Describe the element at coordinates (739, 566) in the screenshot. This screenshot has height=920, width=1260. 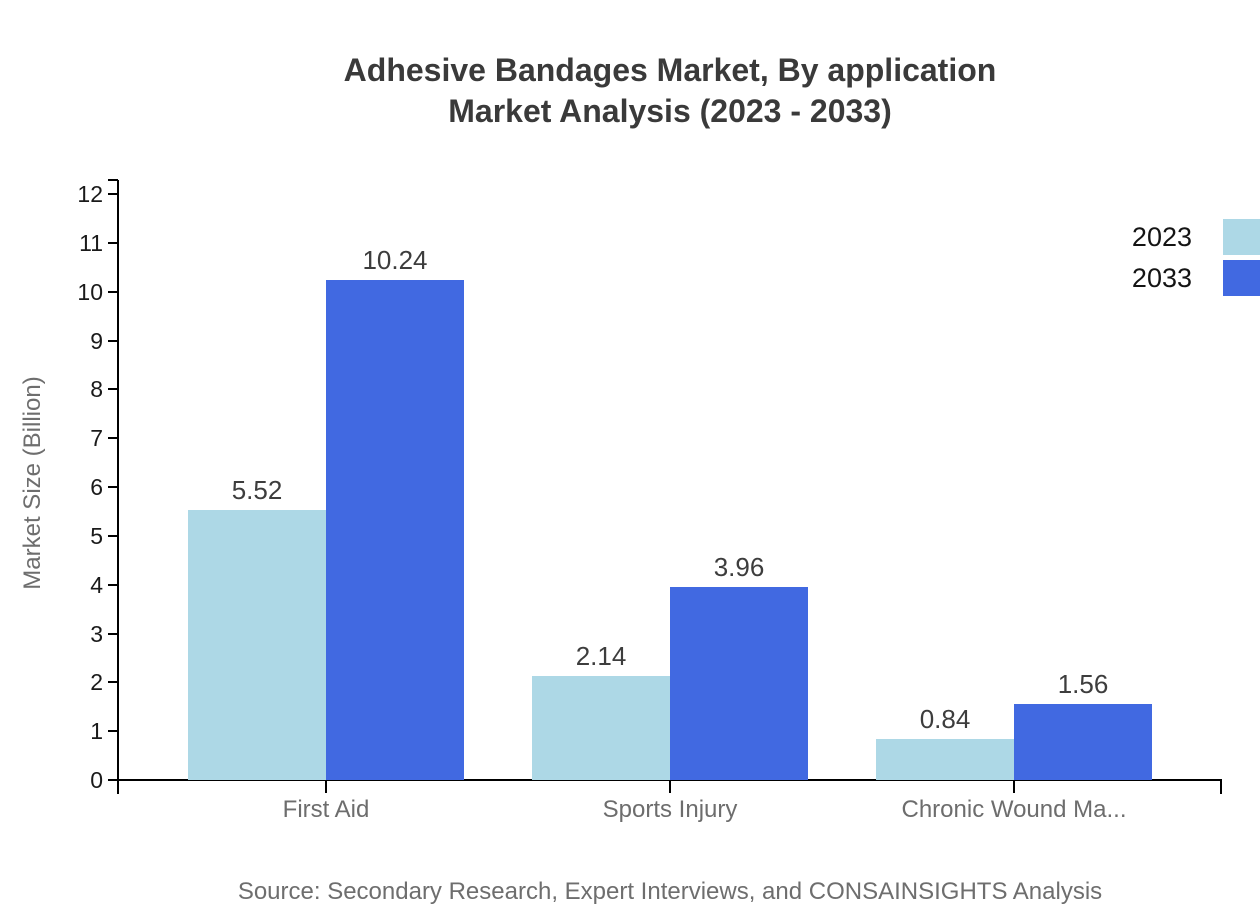
I see `bar-value-label: 3.96` at that location.